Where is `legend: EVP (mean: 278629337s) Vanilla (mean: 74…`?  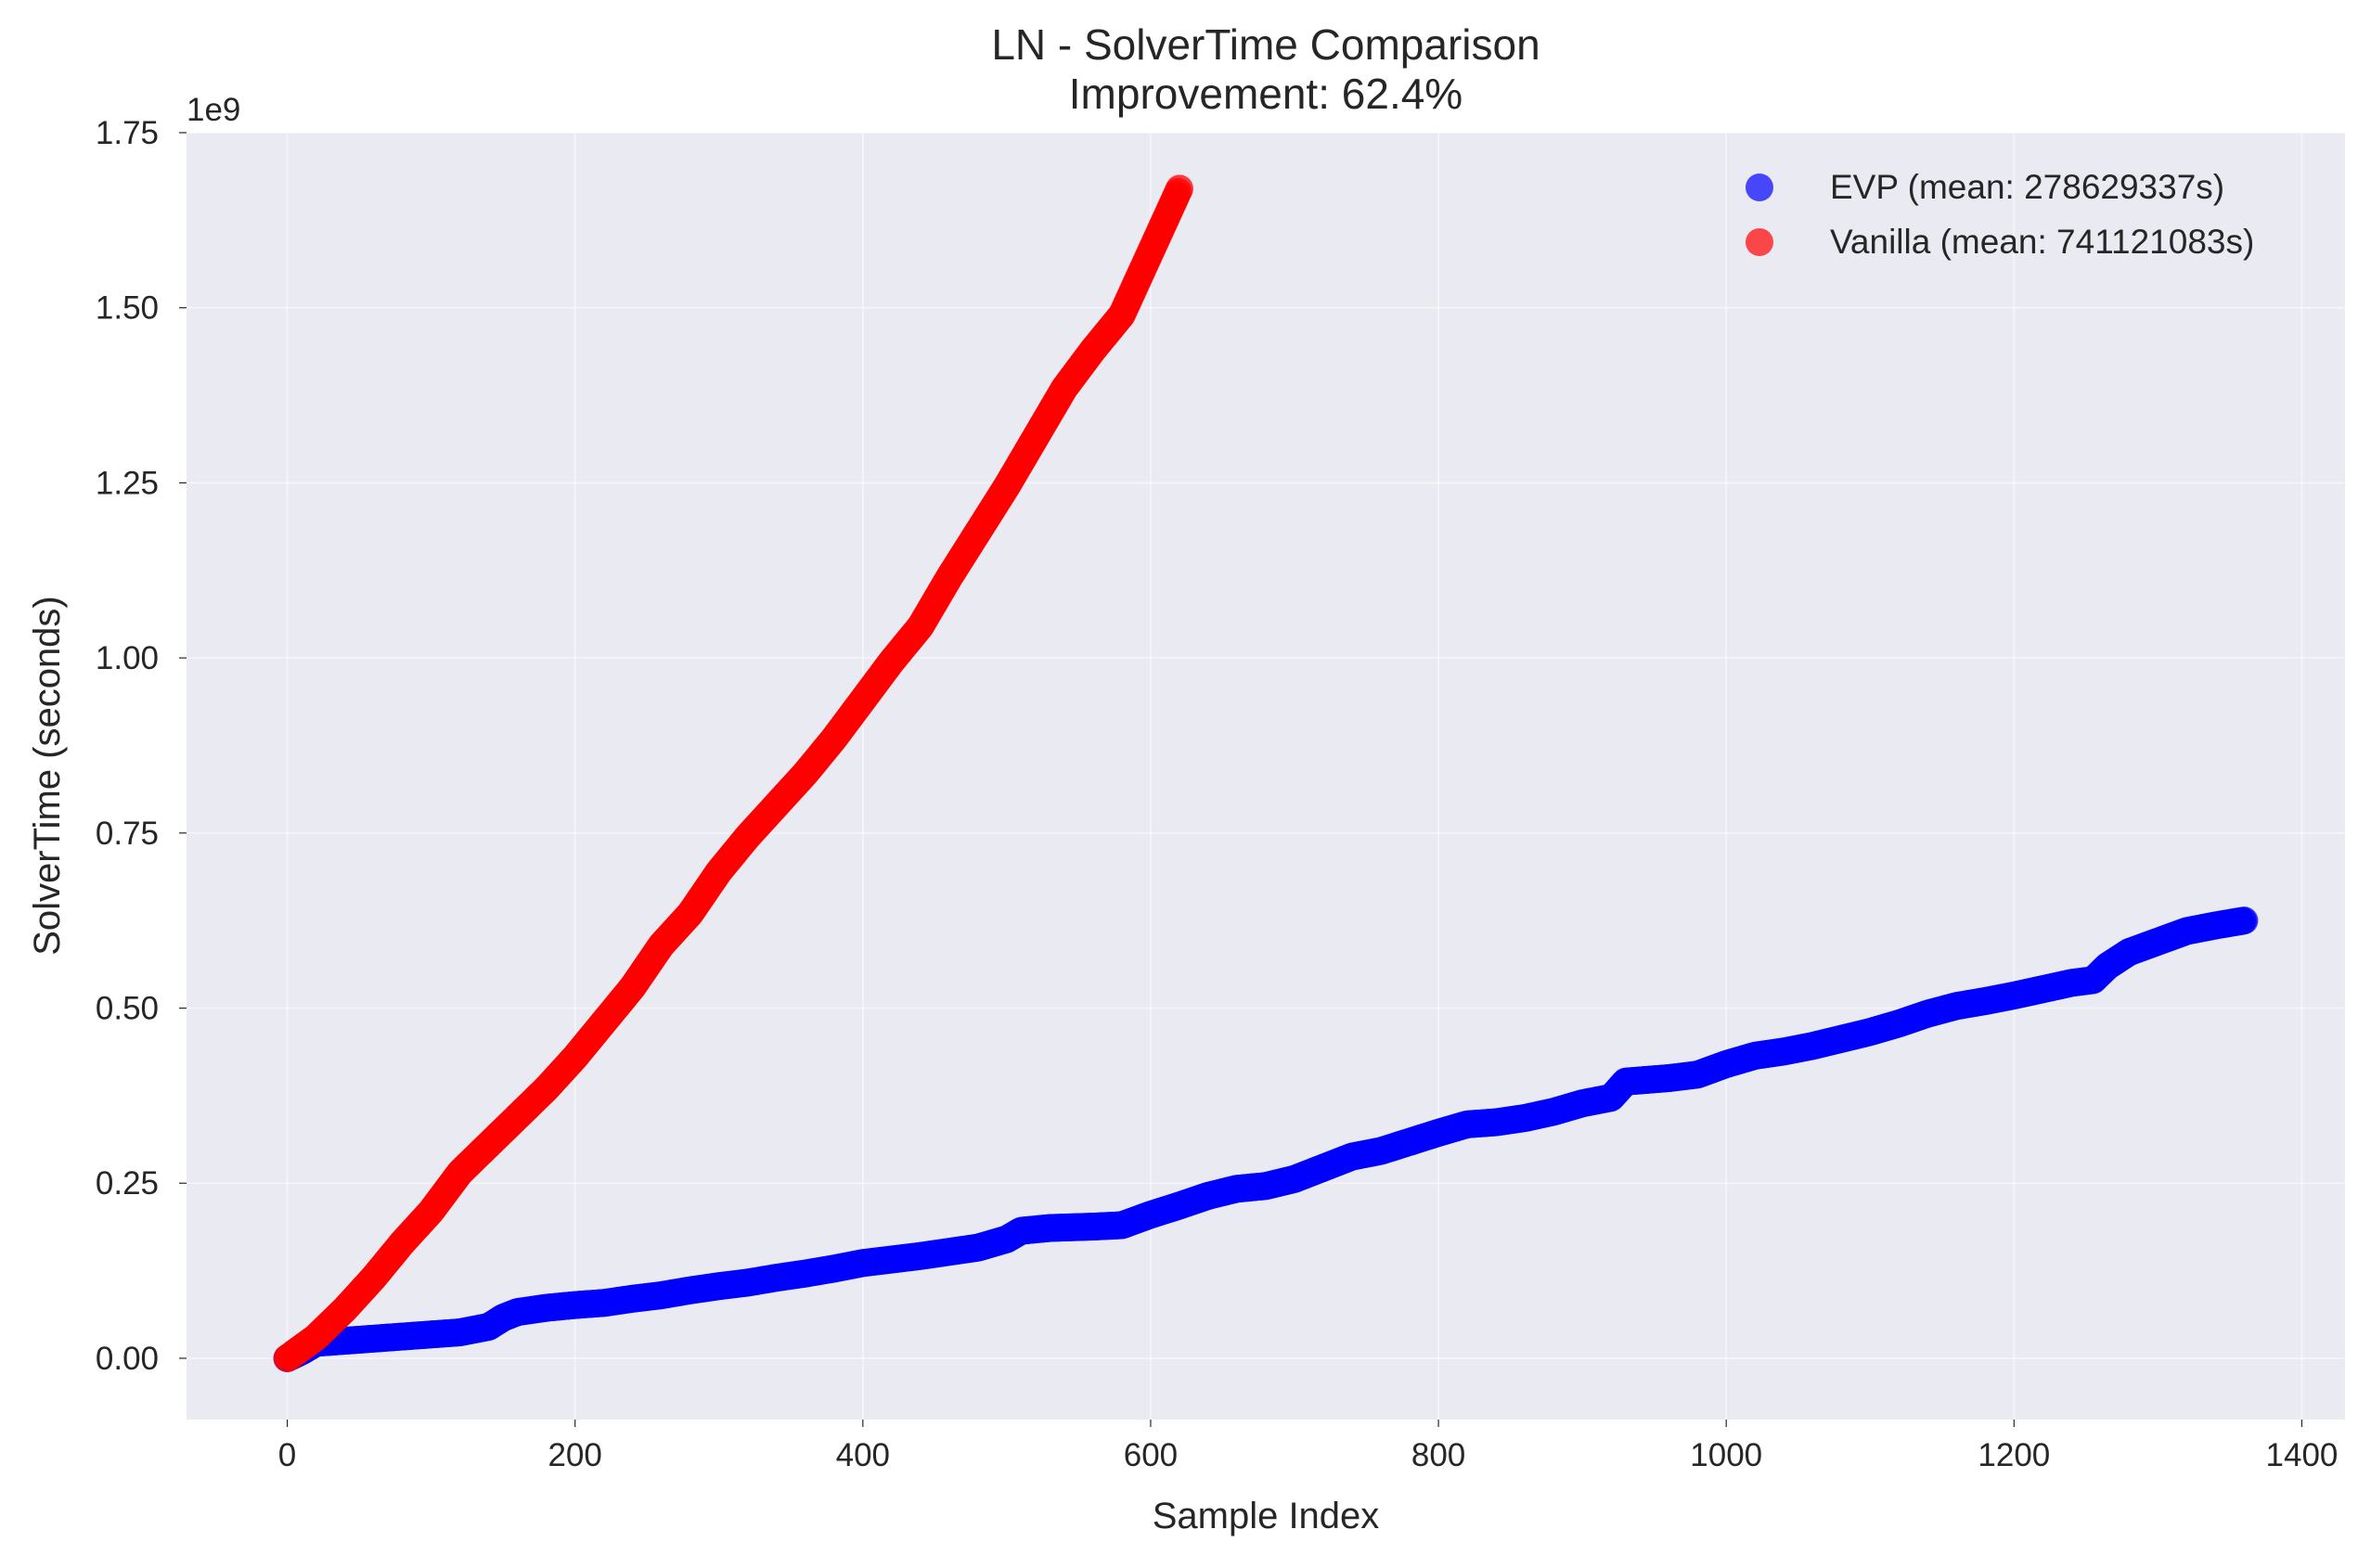
legend: EVP (mean: 278629337s) Vanilla (mean: 74… is located at coordinates (2000, 215).